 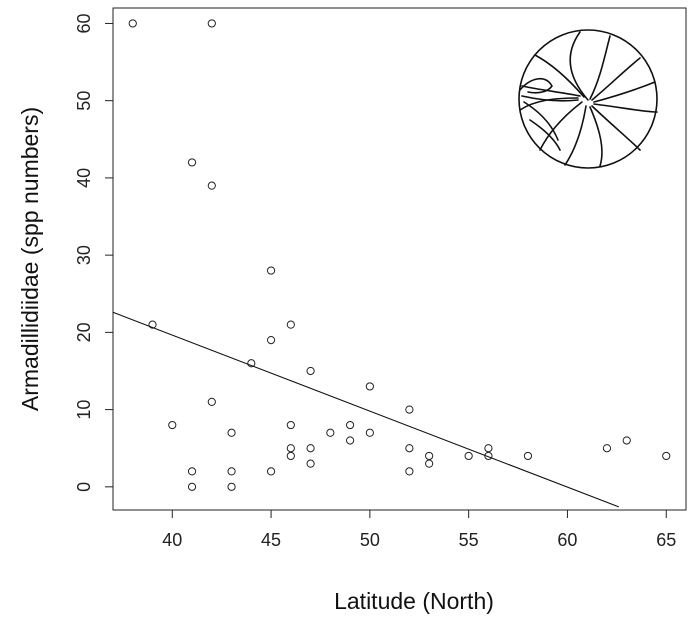 I want to click on y-tick-label: 40, so click(x=84, y=178).